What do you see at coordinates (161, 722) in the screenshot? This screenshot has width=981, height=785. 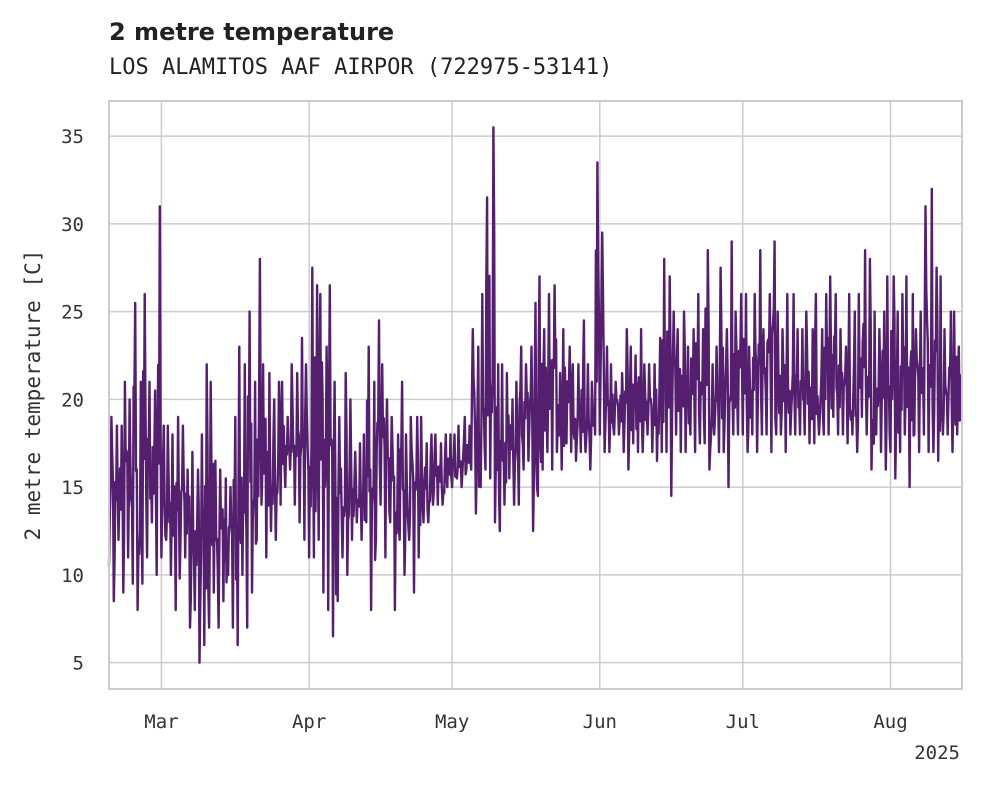 I see `x-tick-label: Mar` at bounding box center [161, 722].